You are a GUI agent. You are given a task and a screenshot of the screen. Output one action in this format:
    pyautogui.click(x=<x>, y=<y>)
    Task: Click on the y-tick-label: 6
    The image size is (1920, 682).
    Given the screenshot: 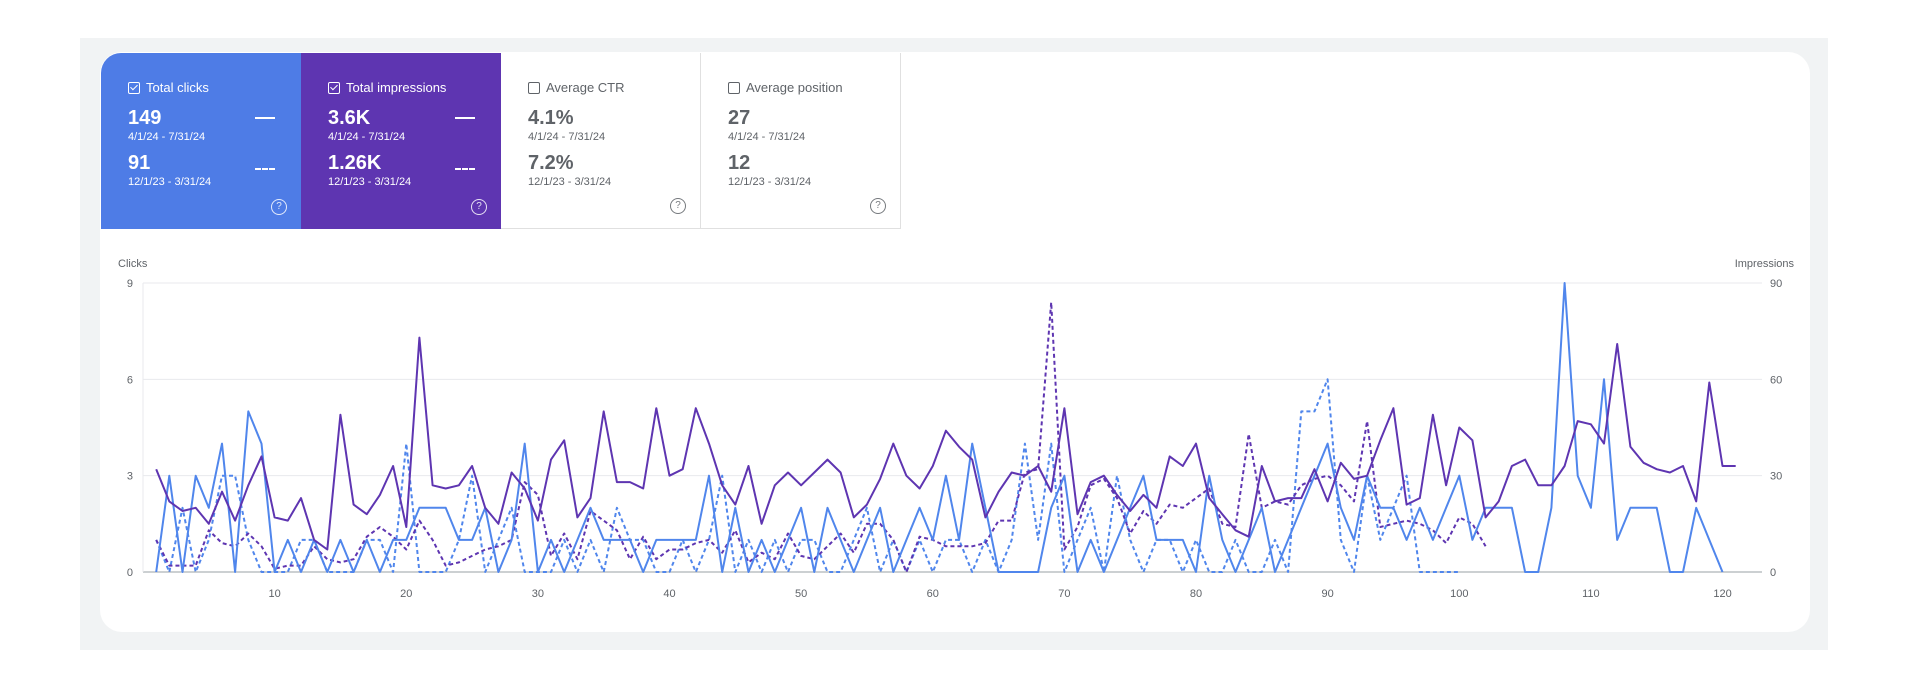 What is the action you would take?
    pyautogui.click(x=130, y=380)
    